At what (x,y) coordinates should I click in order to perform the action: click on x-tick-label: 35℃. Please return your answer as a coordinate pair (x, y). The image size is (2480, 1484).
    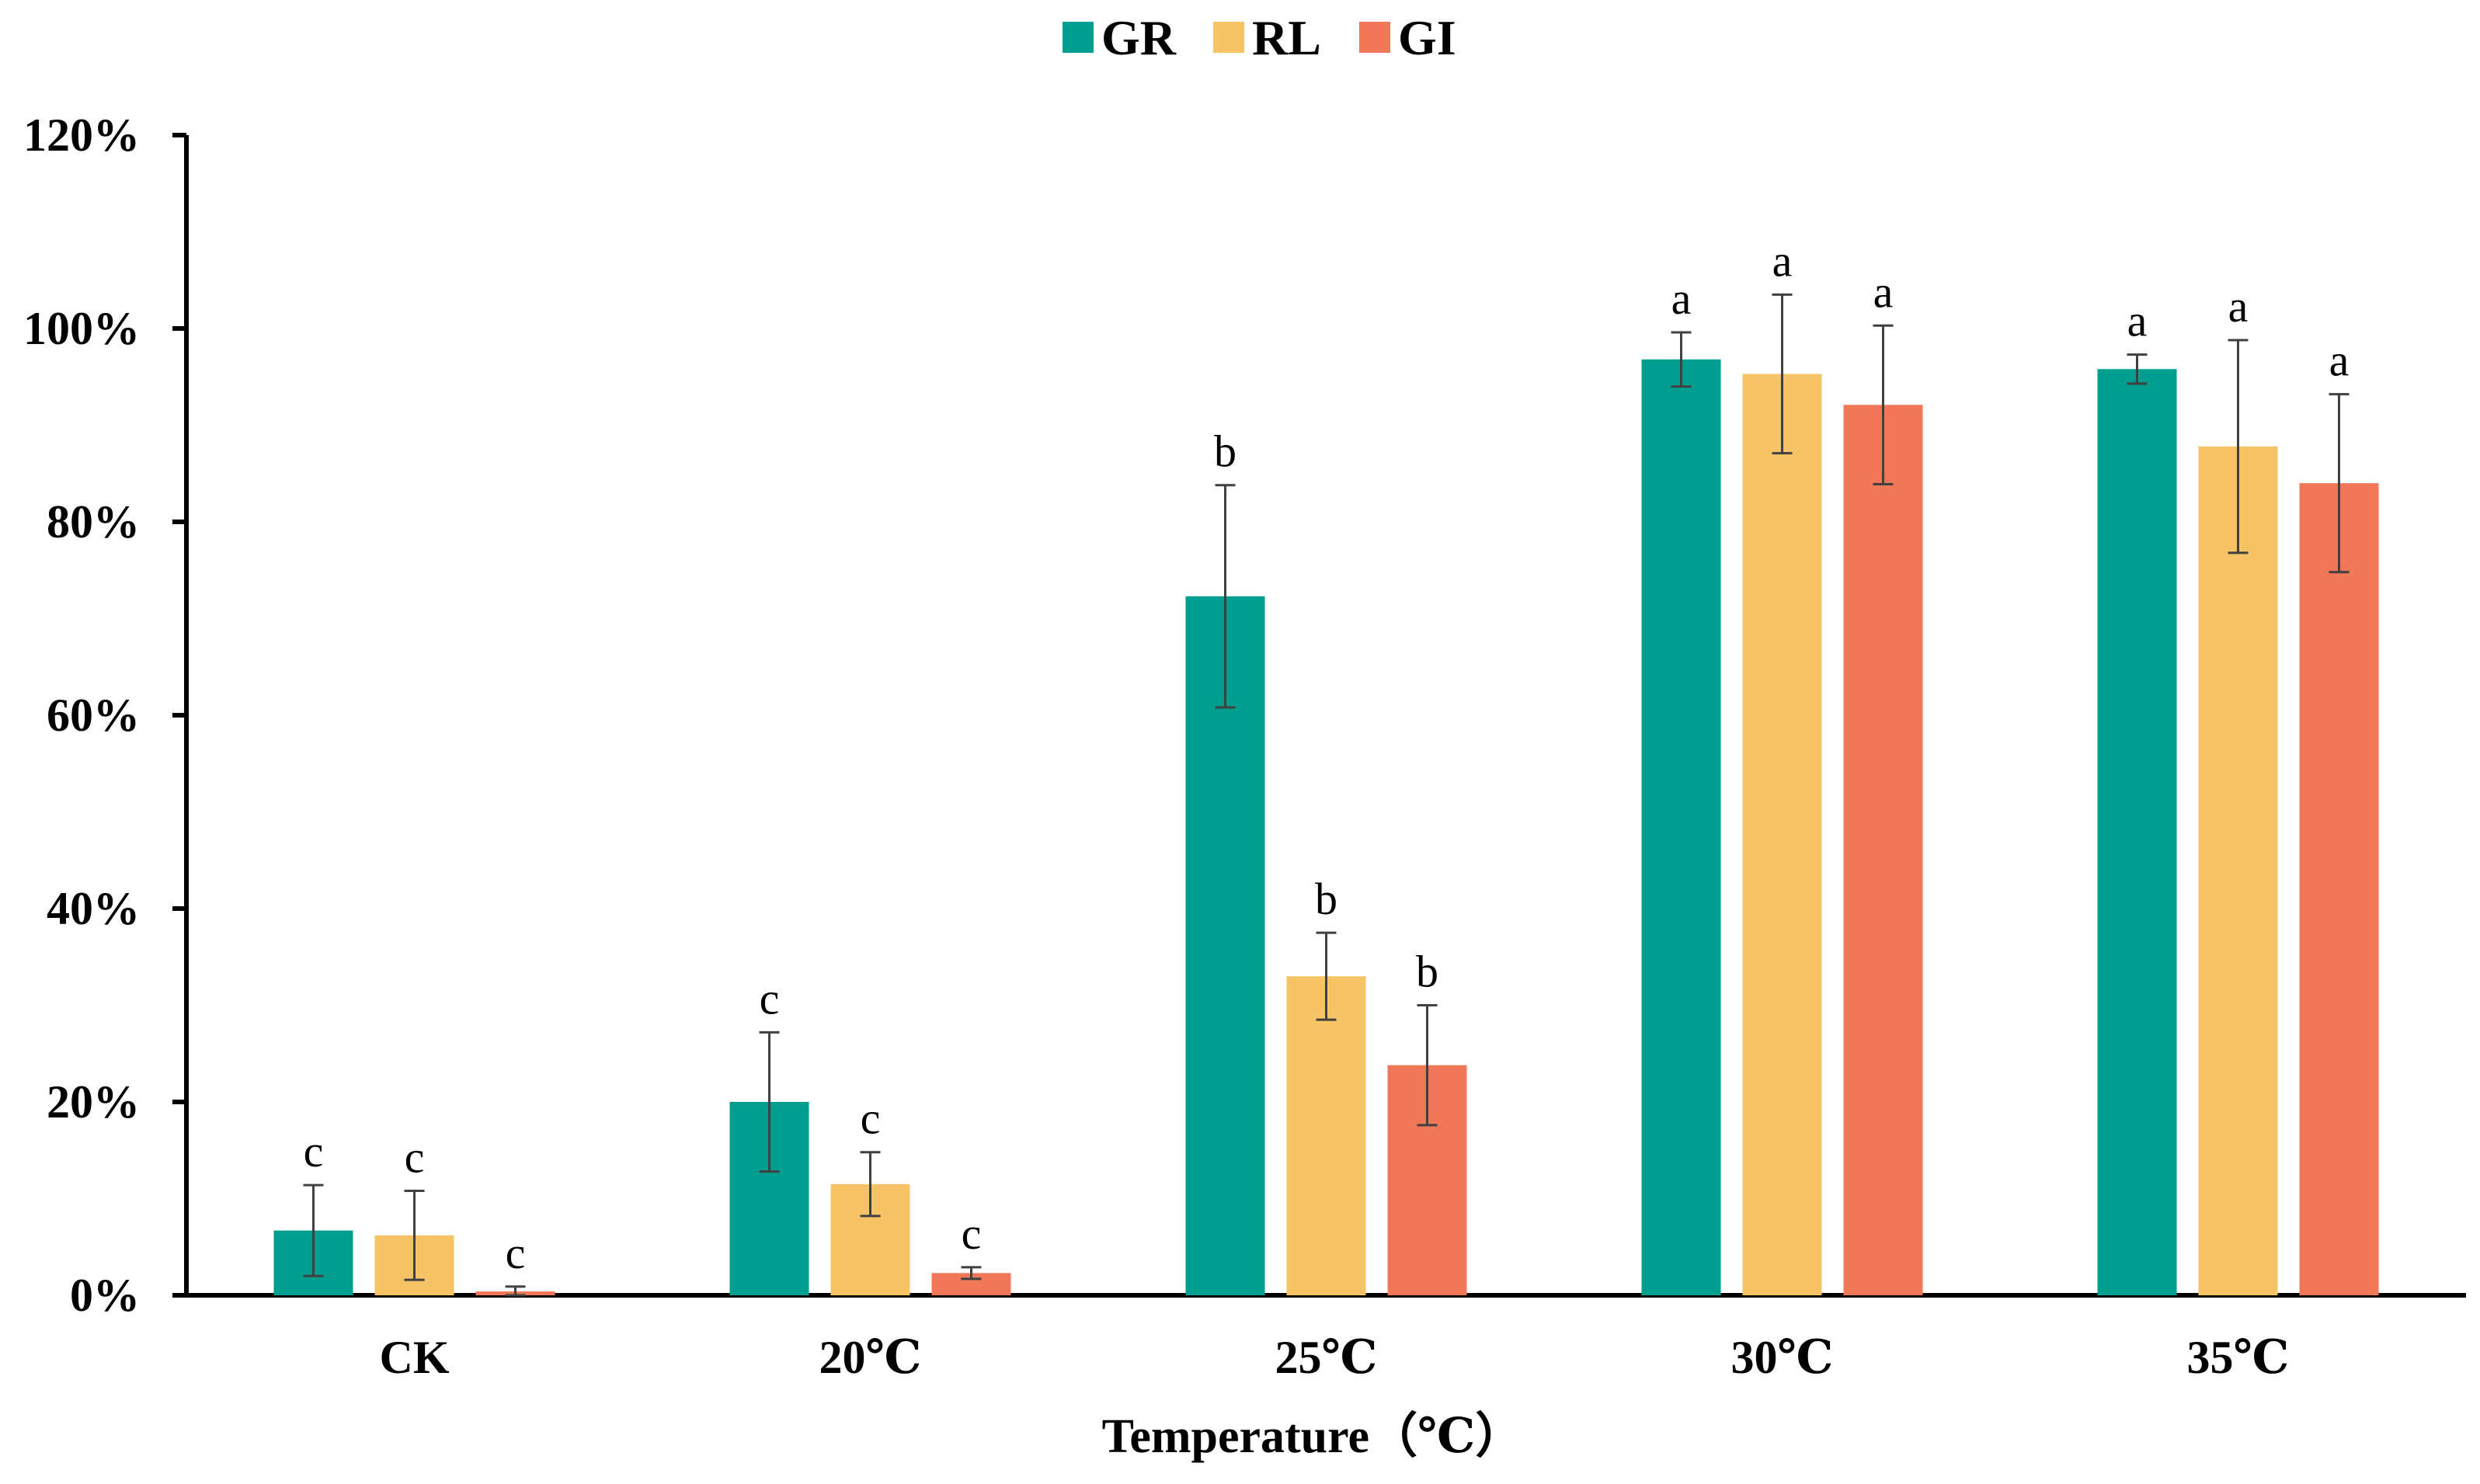
    Looking at the image, I should click on (2239, 1357).